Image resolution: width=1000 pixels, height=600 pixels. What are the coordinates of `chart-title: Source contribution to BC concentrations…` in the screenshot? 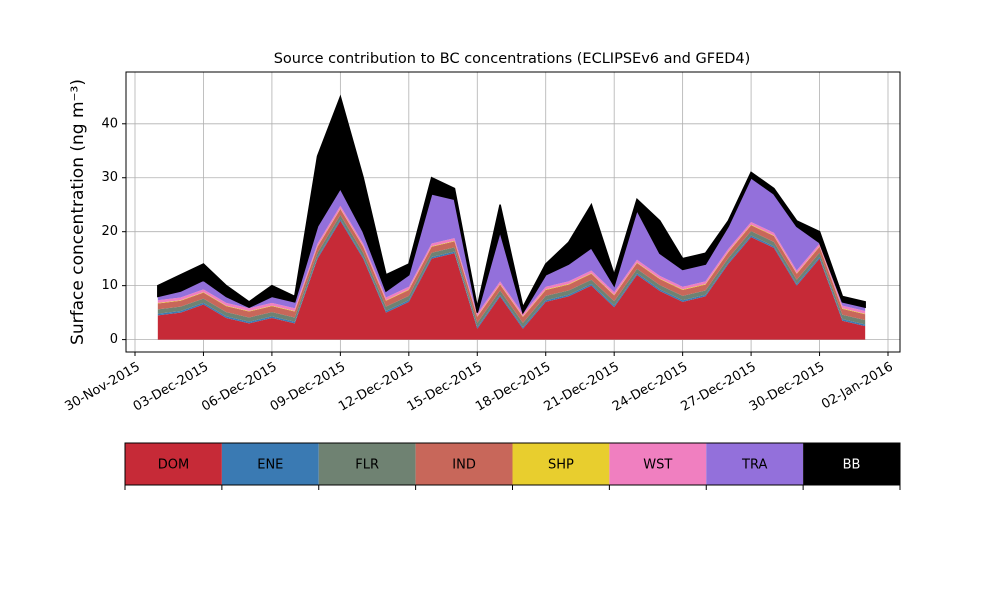 It's located at (512, 59).